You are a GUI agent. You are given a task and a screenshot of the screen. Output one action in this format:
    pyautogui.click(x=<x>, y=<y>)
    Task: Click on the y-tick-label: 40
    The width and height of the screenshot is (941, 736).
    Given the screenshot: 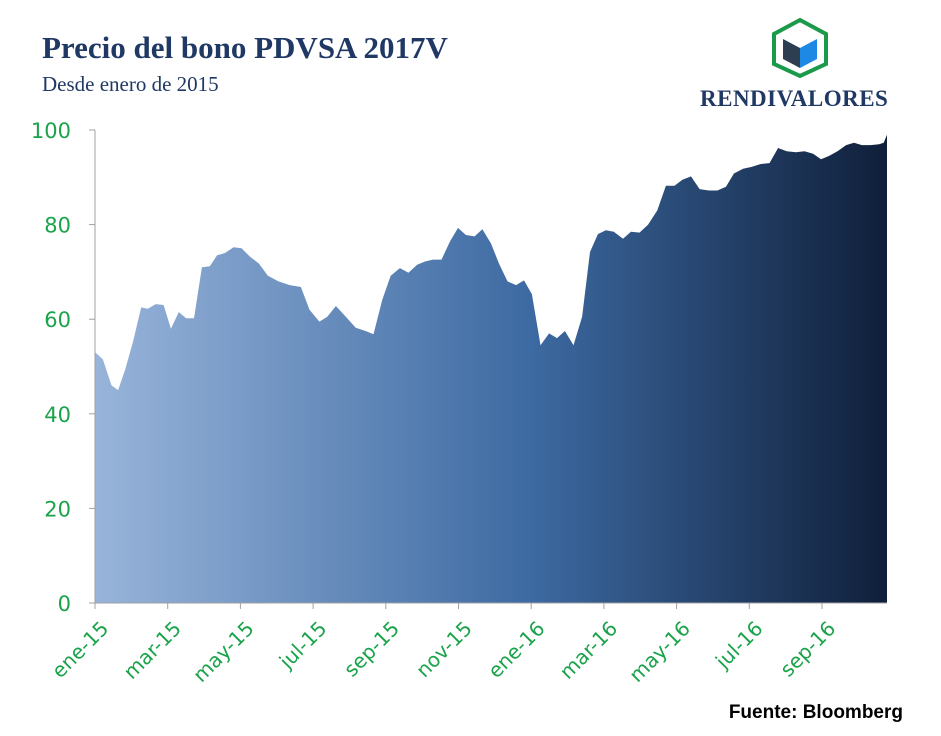 What is the action you would take?
    pyautogui.click(x=57, y=415)
    